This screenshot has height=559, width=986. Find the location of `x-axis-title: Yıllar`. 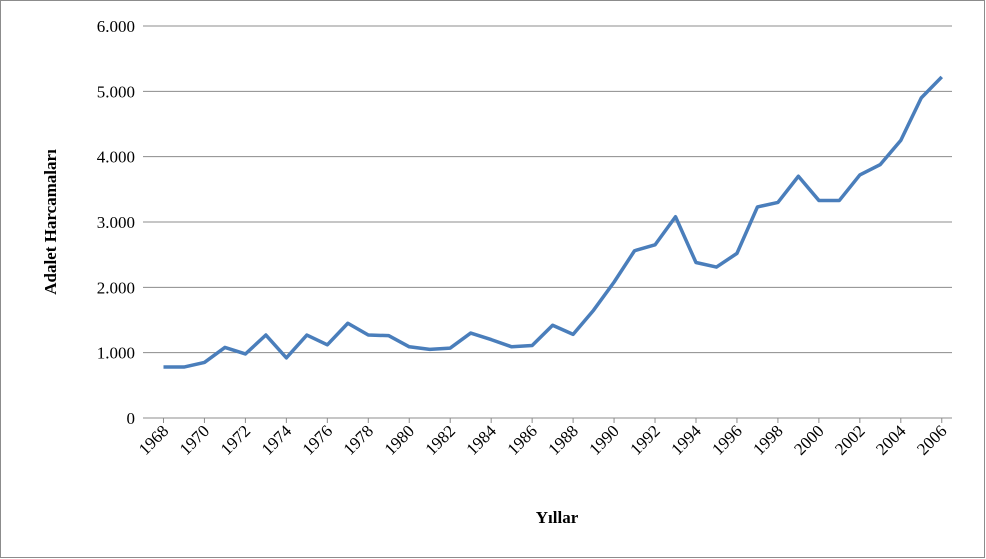

x-axis-title: Yıllar is located at coordinates (557, 517).